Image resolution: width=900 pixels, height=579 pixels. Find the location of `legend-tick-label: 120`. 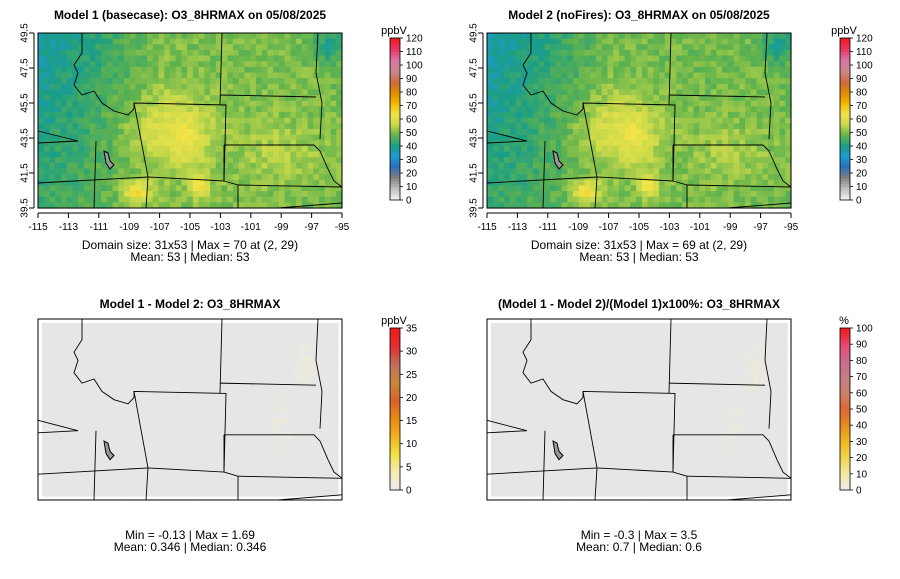

legend-tick-label: 120 is located at coordinates (864, 39).